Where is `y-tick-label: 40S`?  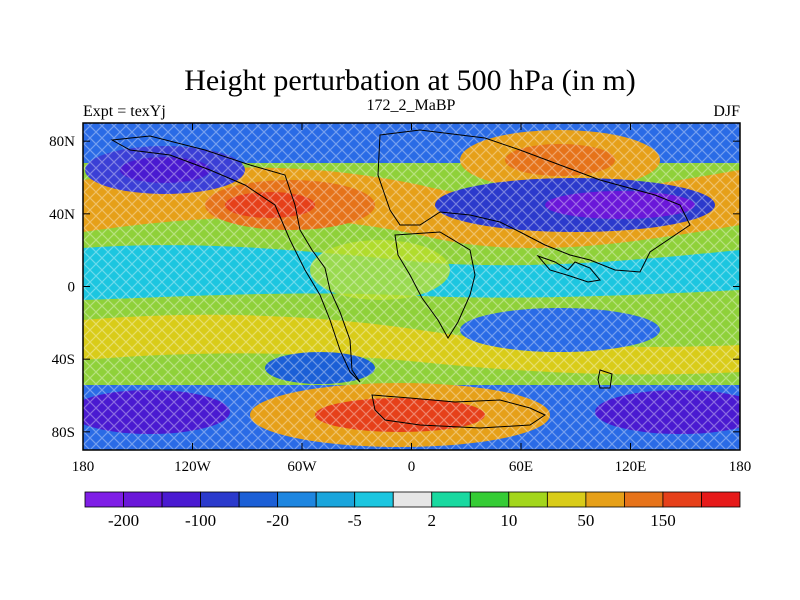
y-tick-label: 40S is located at coordinates (63, 360).